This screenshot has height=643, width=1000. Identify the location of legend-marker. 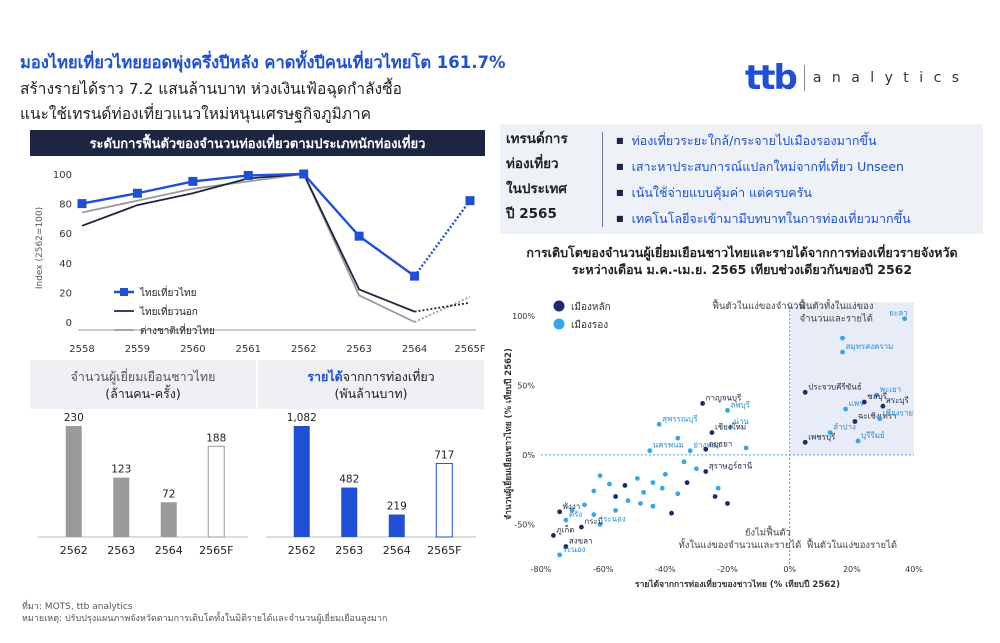
(124, 292).